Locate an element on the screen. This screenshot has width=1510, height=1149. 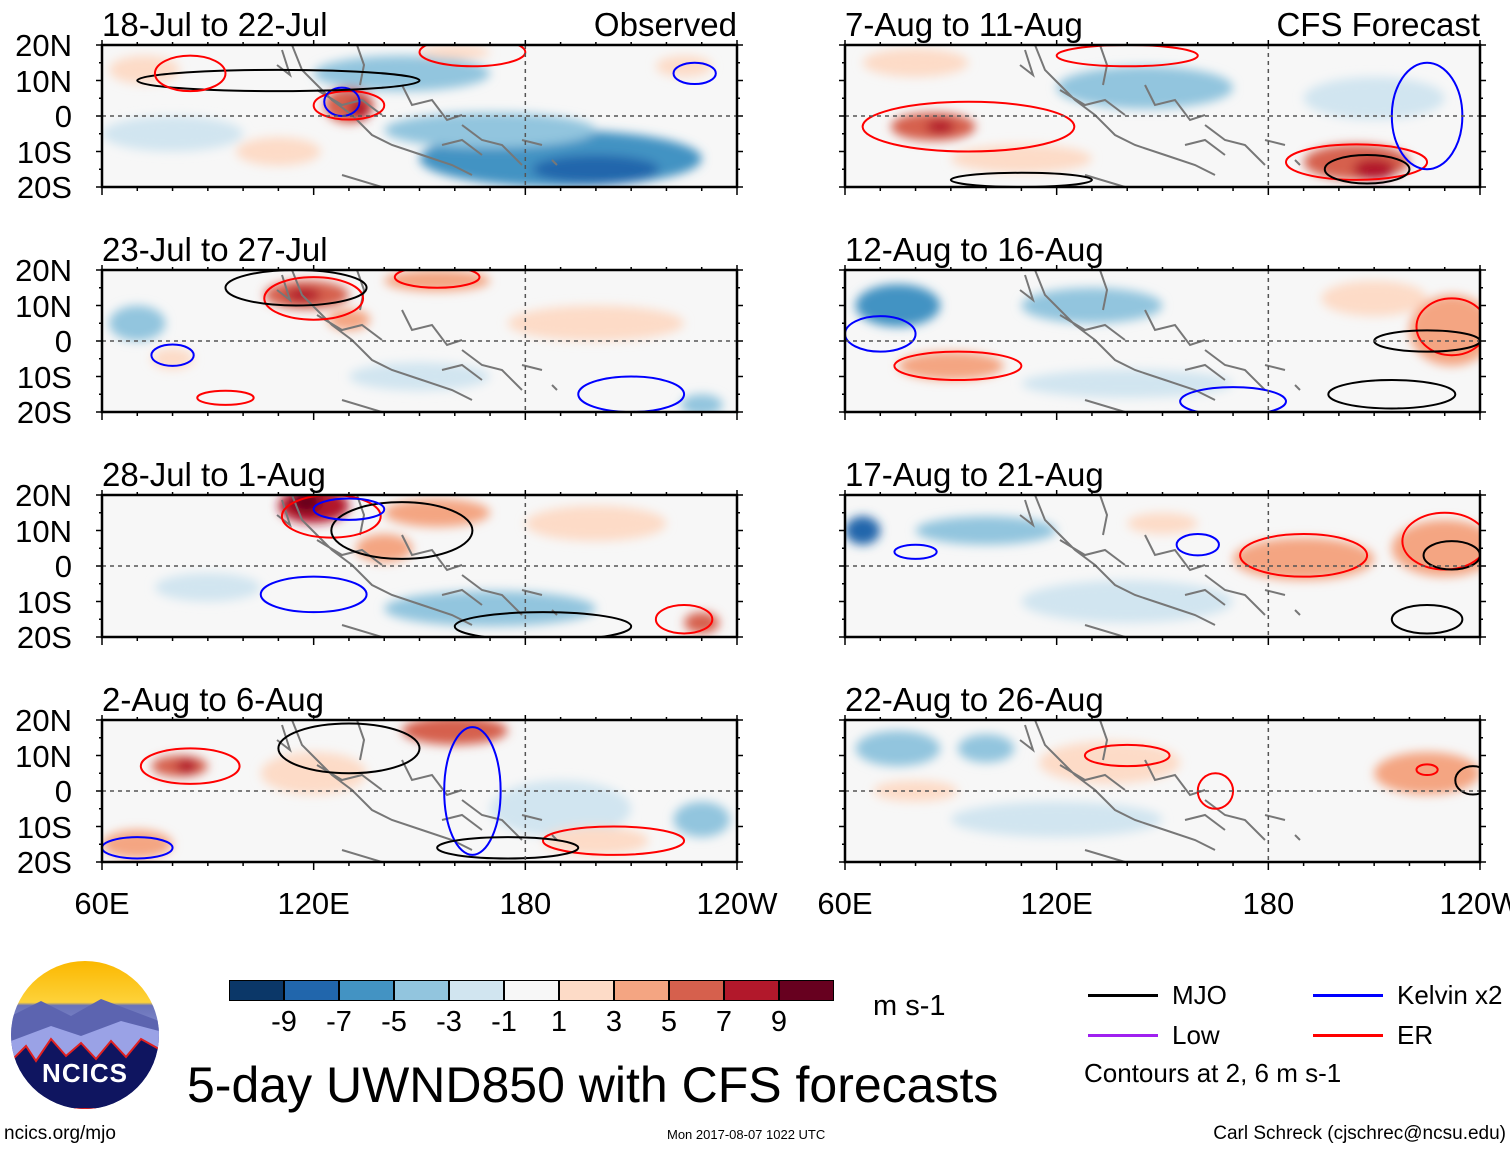
panel-title: 12-Aug to 16-Aug is located at coordinates (974, 249).